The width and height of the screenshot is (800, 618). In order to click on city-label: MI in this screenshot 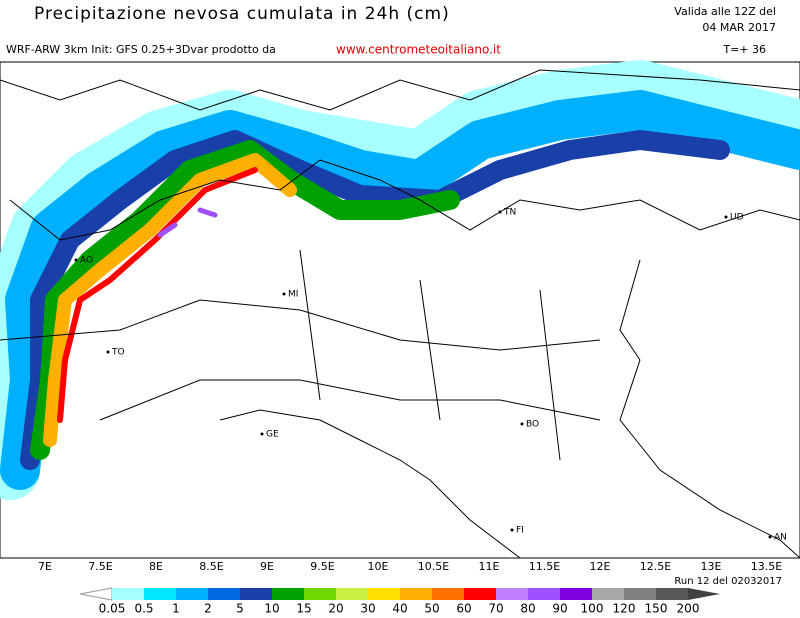, I will do `click(293, 295)`.